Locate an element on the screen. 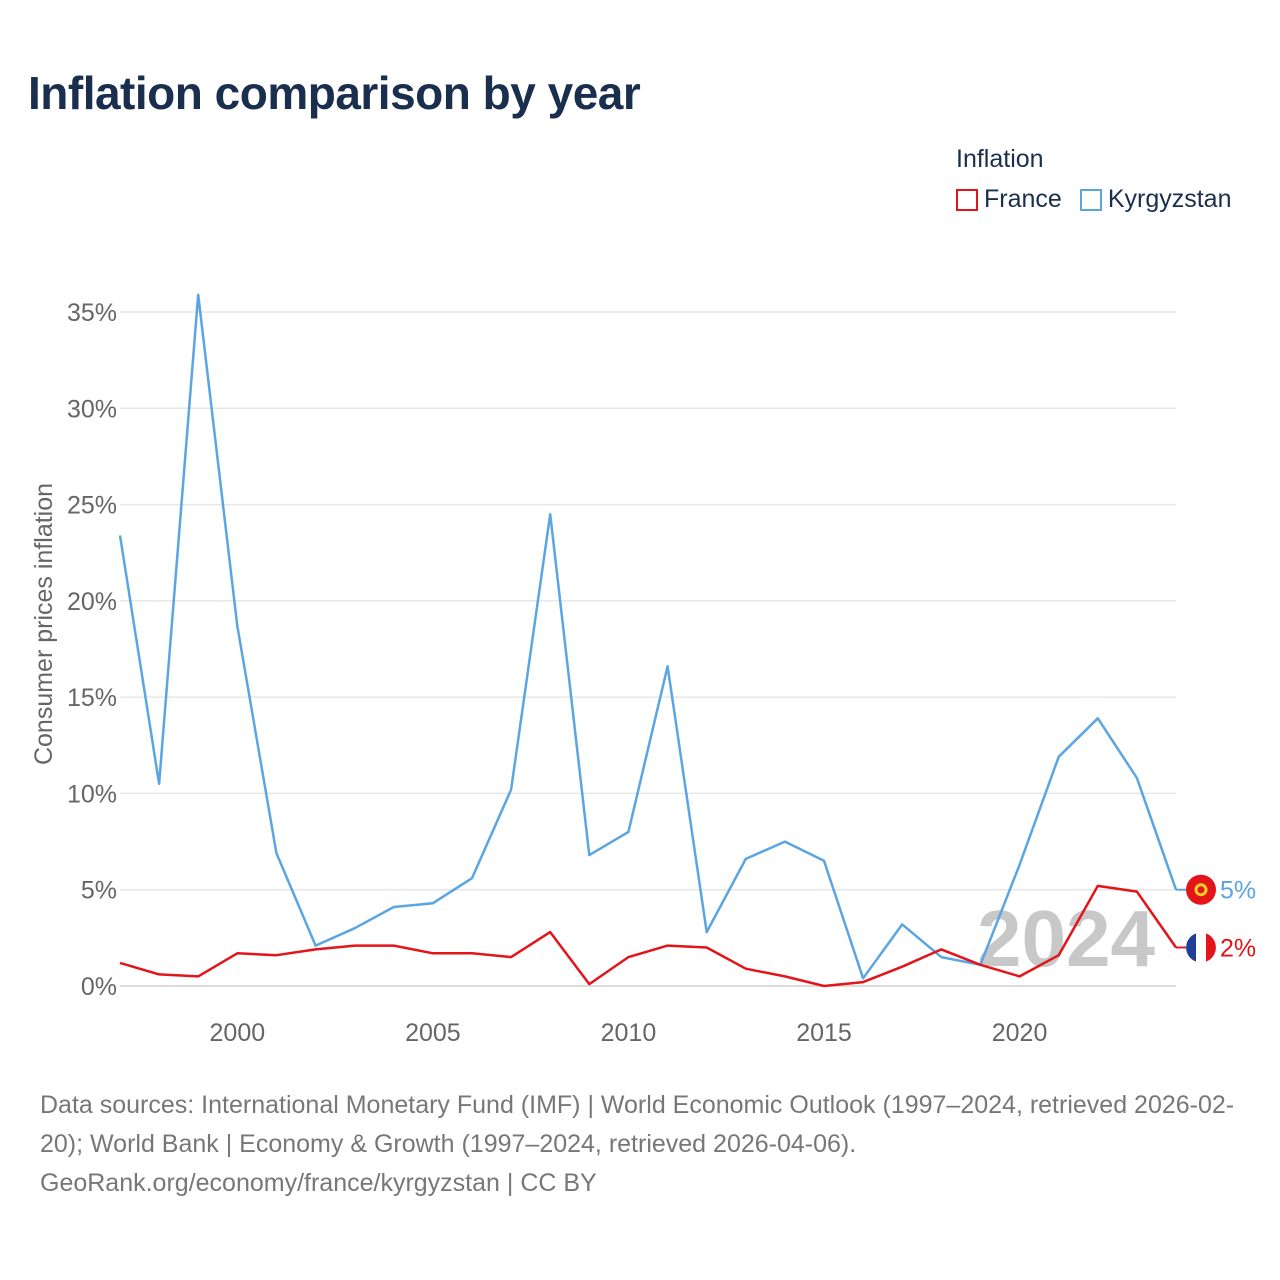 The image size is (1280, 1280). x-axis-ticks: 2000 2005 2010 2015 2020 is located at coordinates (629, 1033).